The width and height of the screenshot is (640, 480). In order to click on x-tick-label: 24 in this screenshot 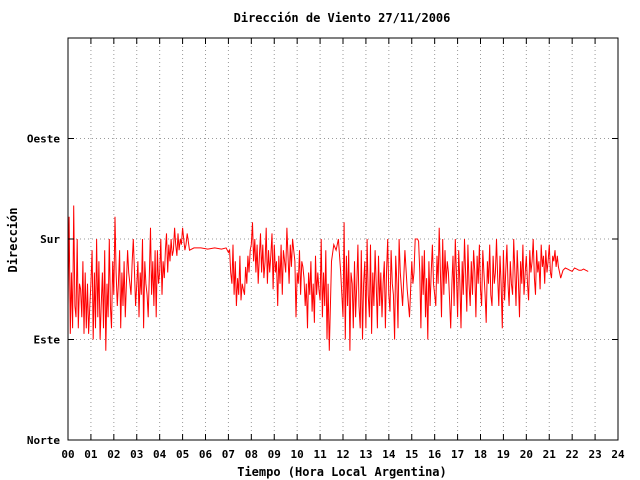, I will do `click(618, 454)`.